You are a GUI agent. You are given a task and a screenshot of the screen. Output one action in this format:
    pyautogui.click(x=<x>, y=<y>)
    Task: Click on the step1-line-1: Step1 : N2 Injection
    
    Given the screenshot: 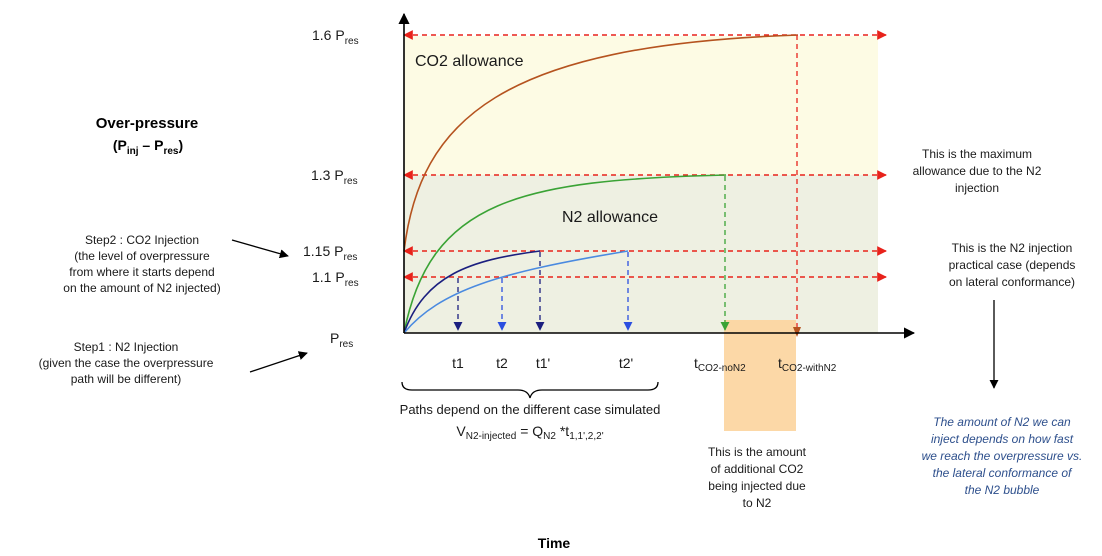 What is the action you would take?
    pyautogui.click(x=126, y=347)
    